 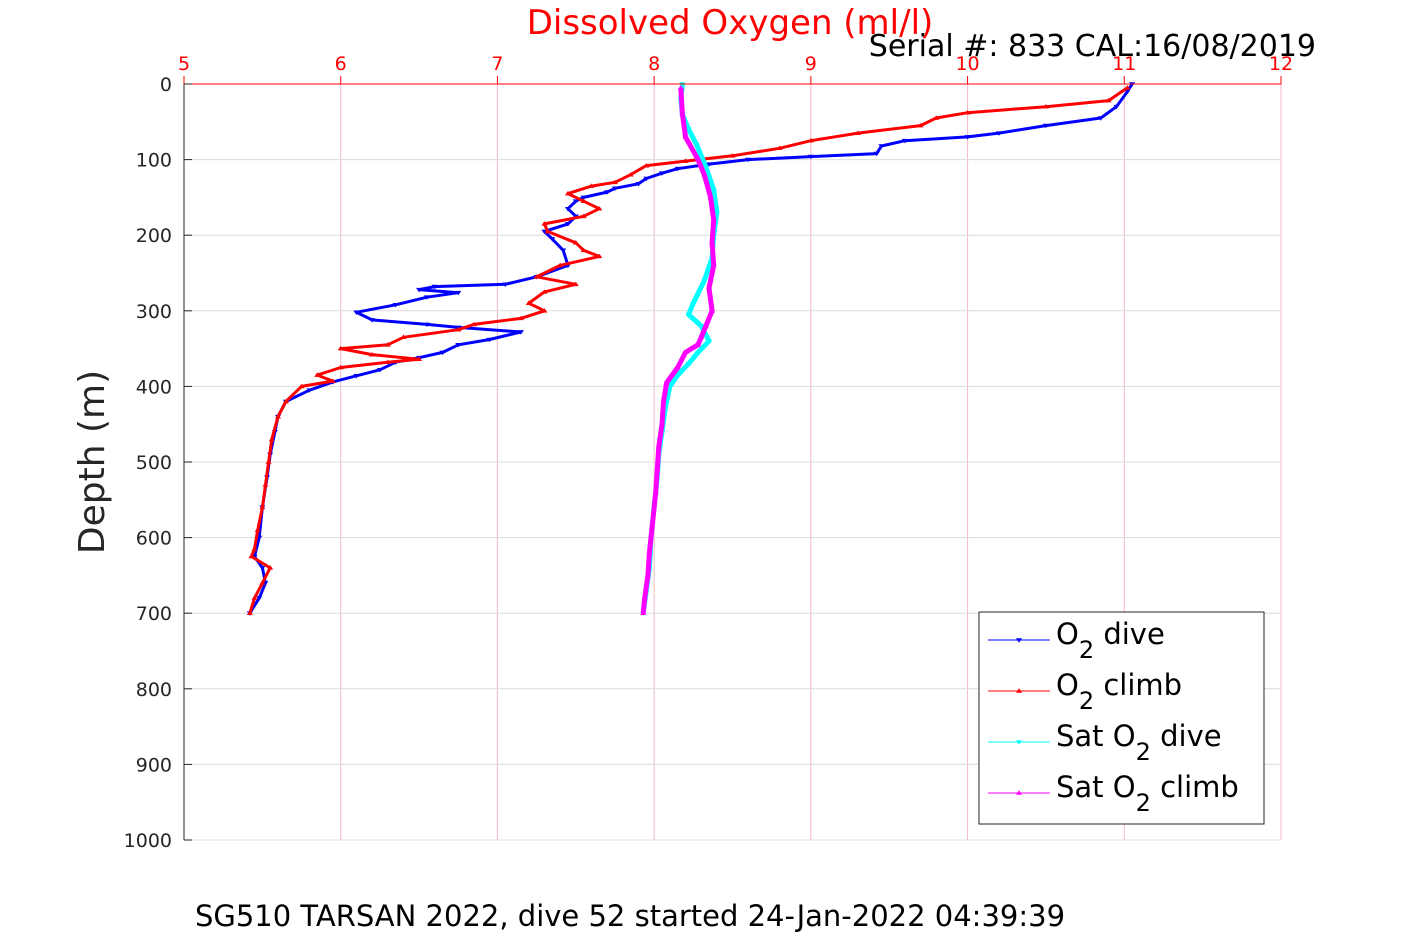 I want to click on x-tick-label: 8, so click(x=654, y=64).